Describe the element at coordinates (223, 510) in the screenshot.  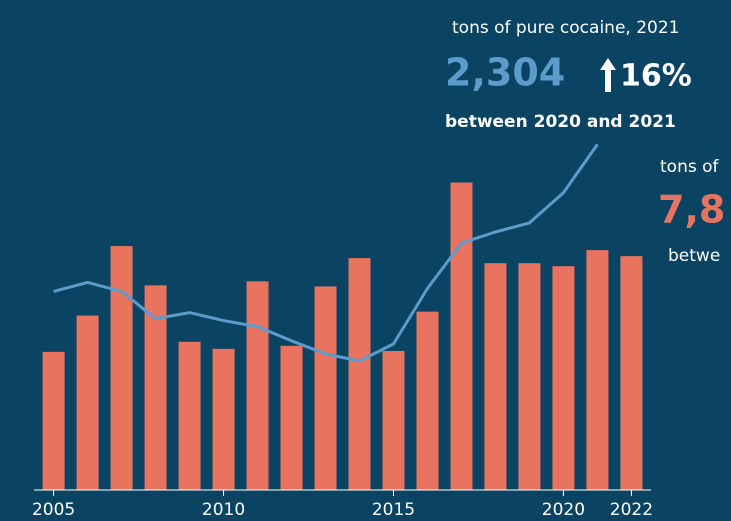
I see `x-tick-label: 2010` at that location.